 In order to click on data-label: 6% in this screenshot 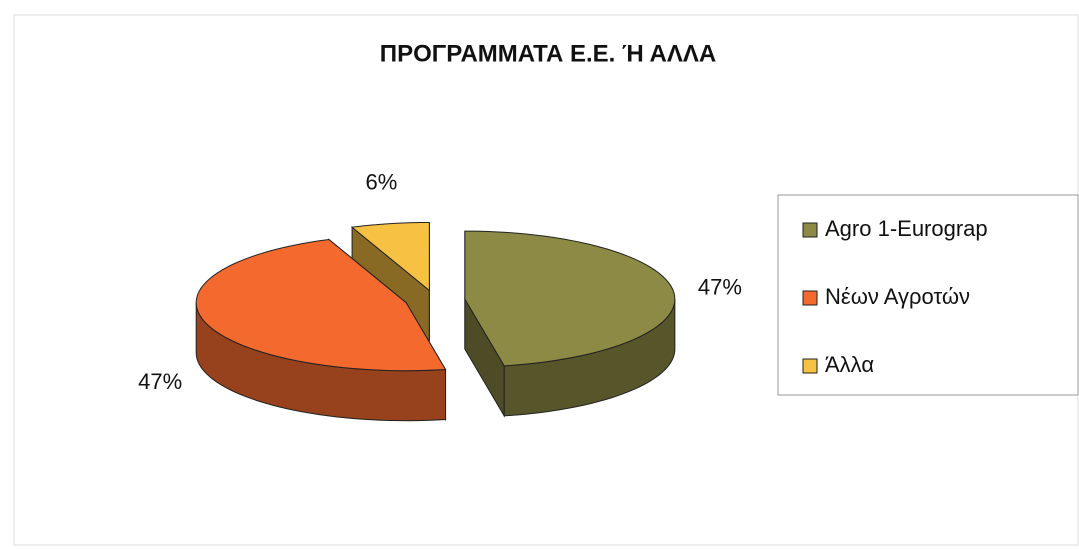, I will do `click(381, 181)`.